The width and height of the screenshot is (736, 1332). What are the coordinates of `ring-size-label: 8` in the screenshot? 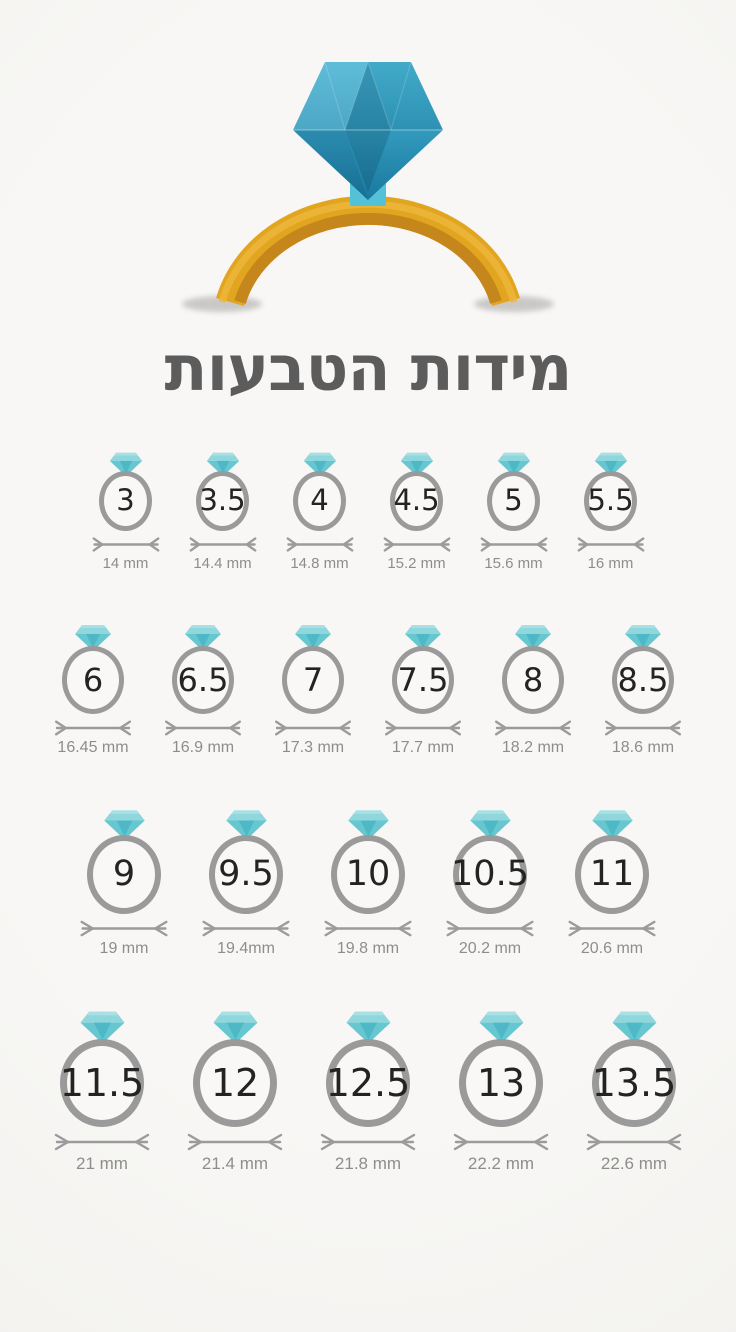 It's located at (533, 679).